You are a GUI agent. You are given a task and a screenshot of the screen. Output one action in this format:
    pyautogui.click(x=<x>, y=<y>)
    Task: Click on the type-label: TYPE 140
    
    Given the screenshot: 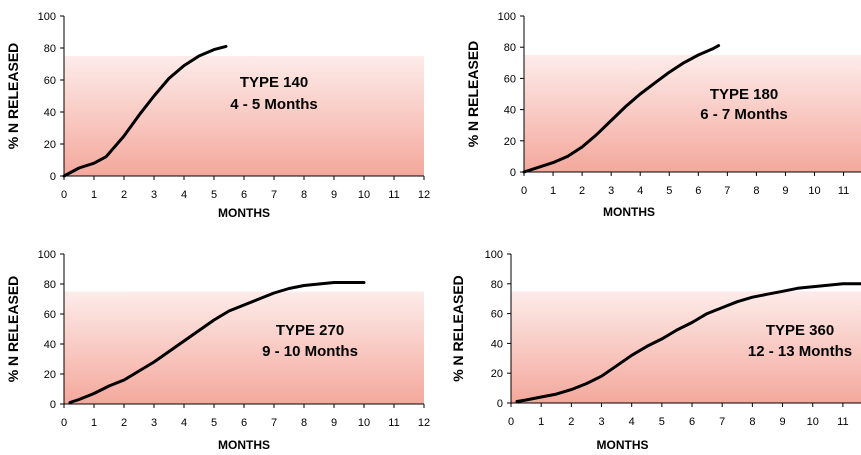 What is the action you would take?
    pyautogui.click(x=274, y=82)
    